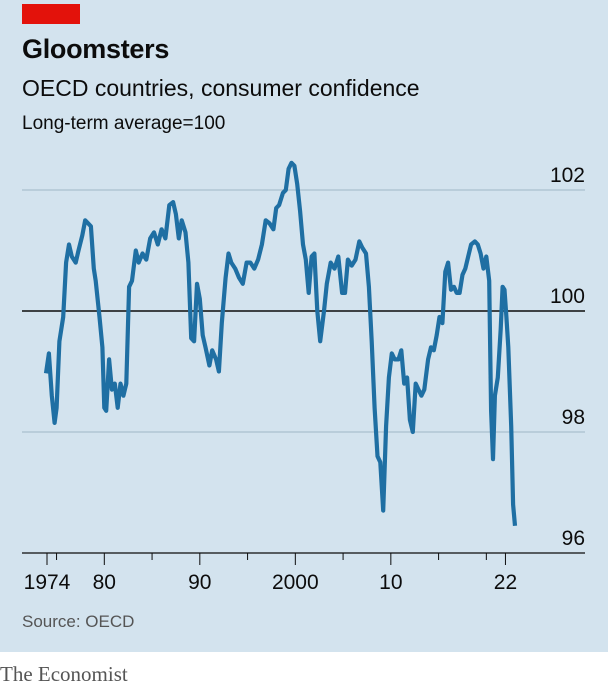  I want to click on source-note: Source: OECD, so click(78, 621).